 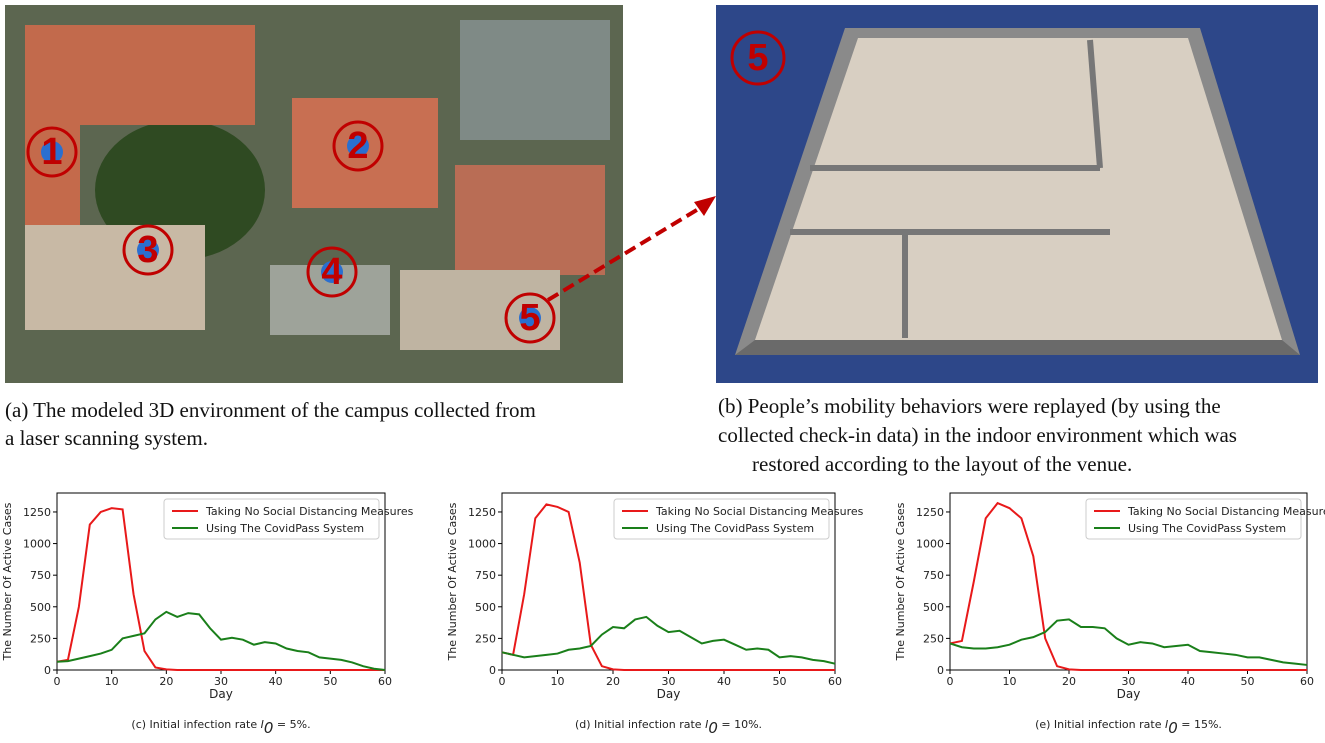 What do you see at coordinates (640, 724) in the screenshot?
I see `caption-part: (d) Initial infection rate` at bounding box center [640, 724].